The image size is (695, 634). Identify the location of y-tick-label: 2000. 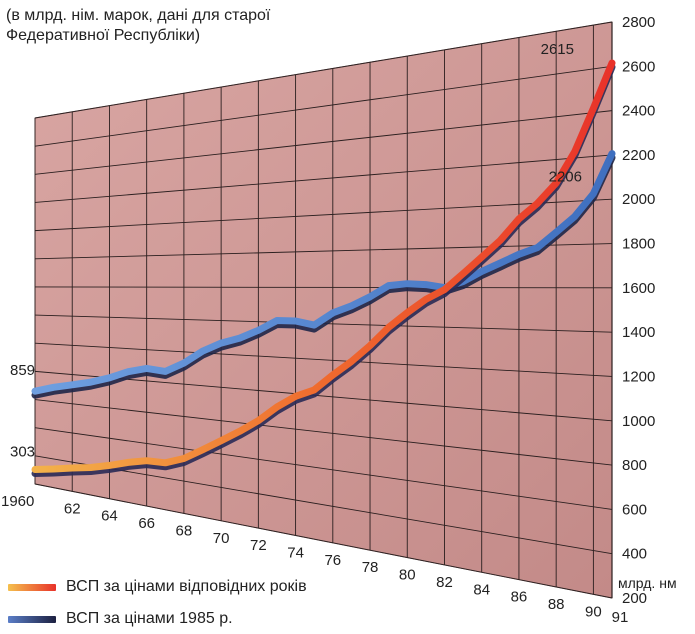
(638, 199).